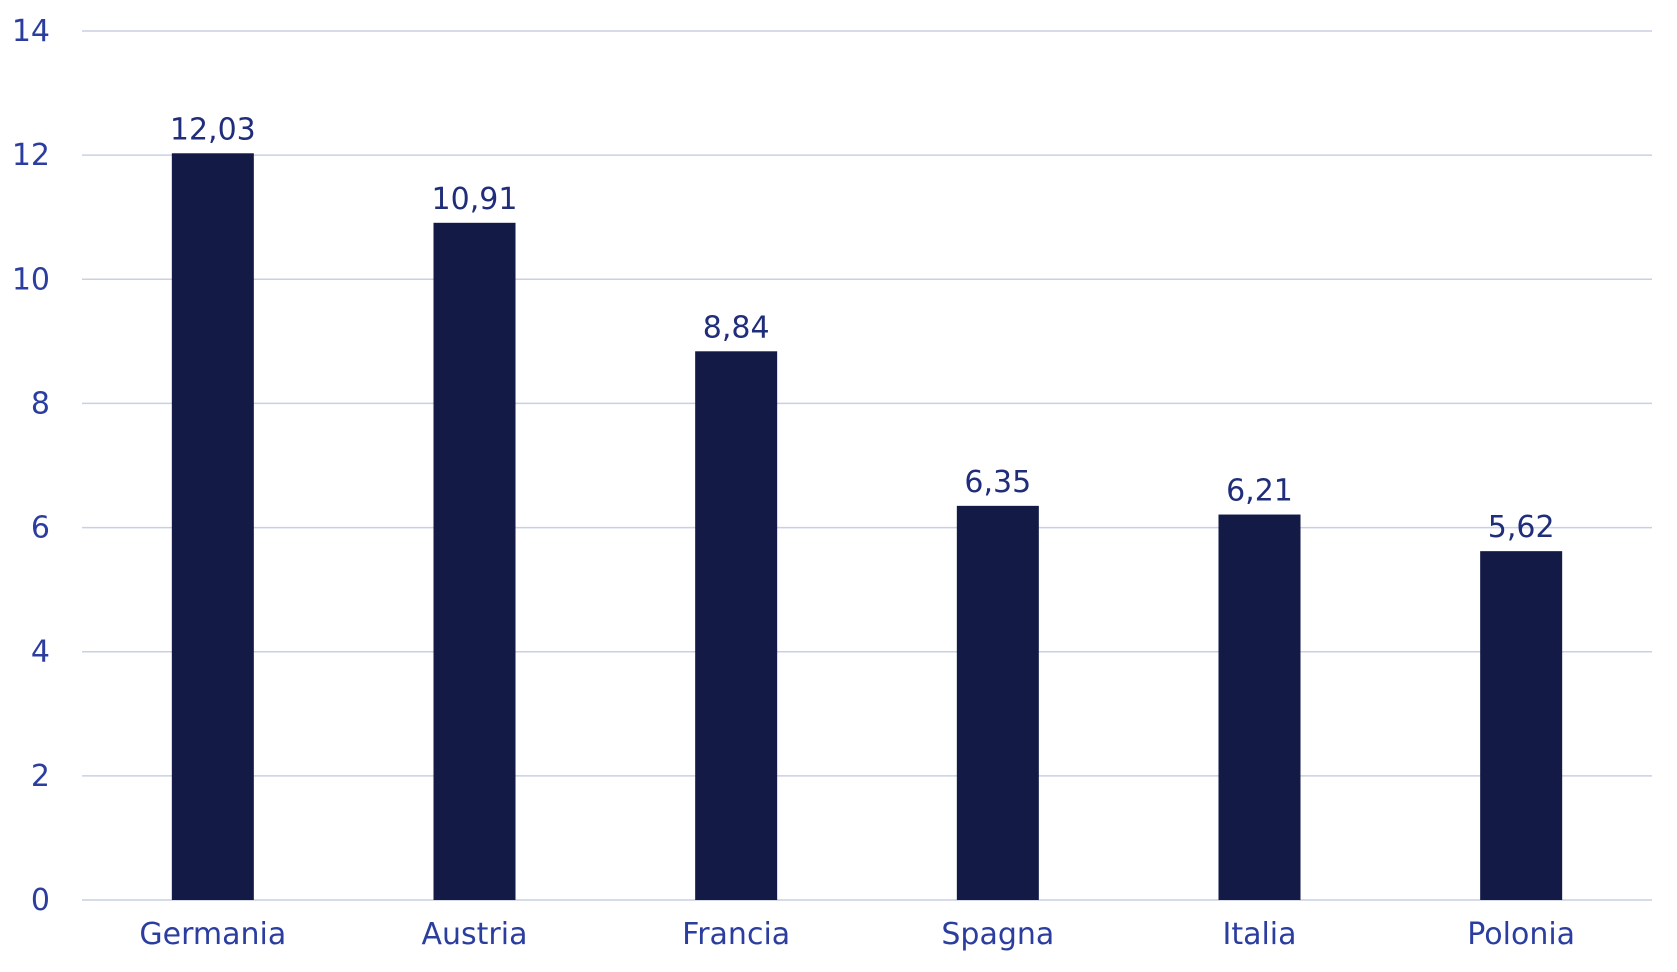 The image size is (1677, 972). I want to click on bar-italia, so click(1259, 707).